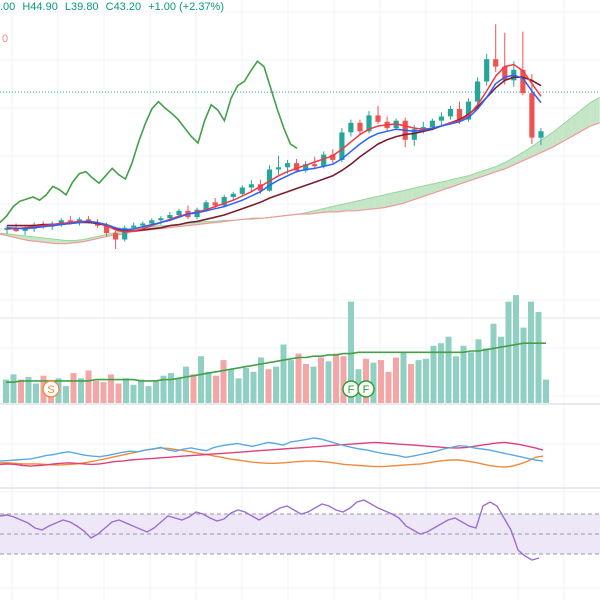 The height and width of the screenshot is (605, 600). What do you see at coordinates (149, 142) in the screenshot?
I see `lagging-span-line` at bounding box center [149, 142].